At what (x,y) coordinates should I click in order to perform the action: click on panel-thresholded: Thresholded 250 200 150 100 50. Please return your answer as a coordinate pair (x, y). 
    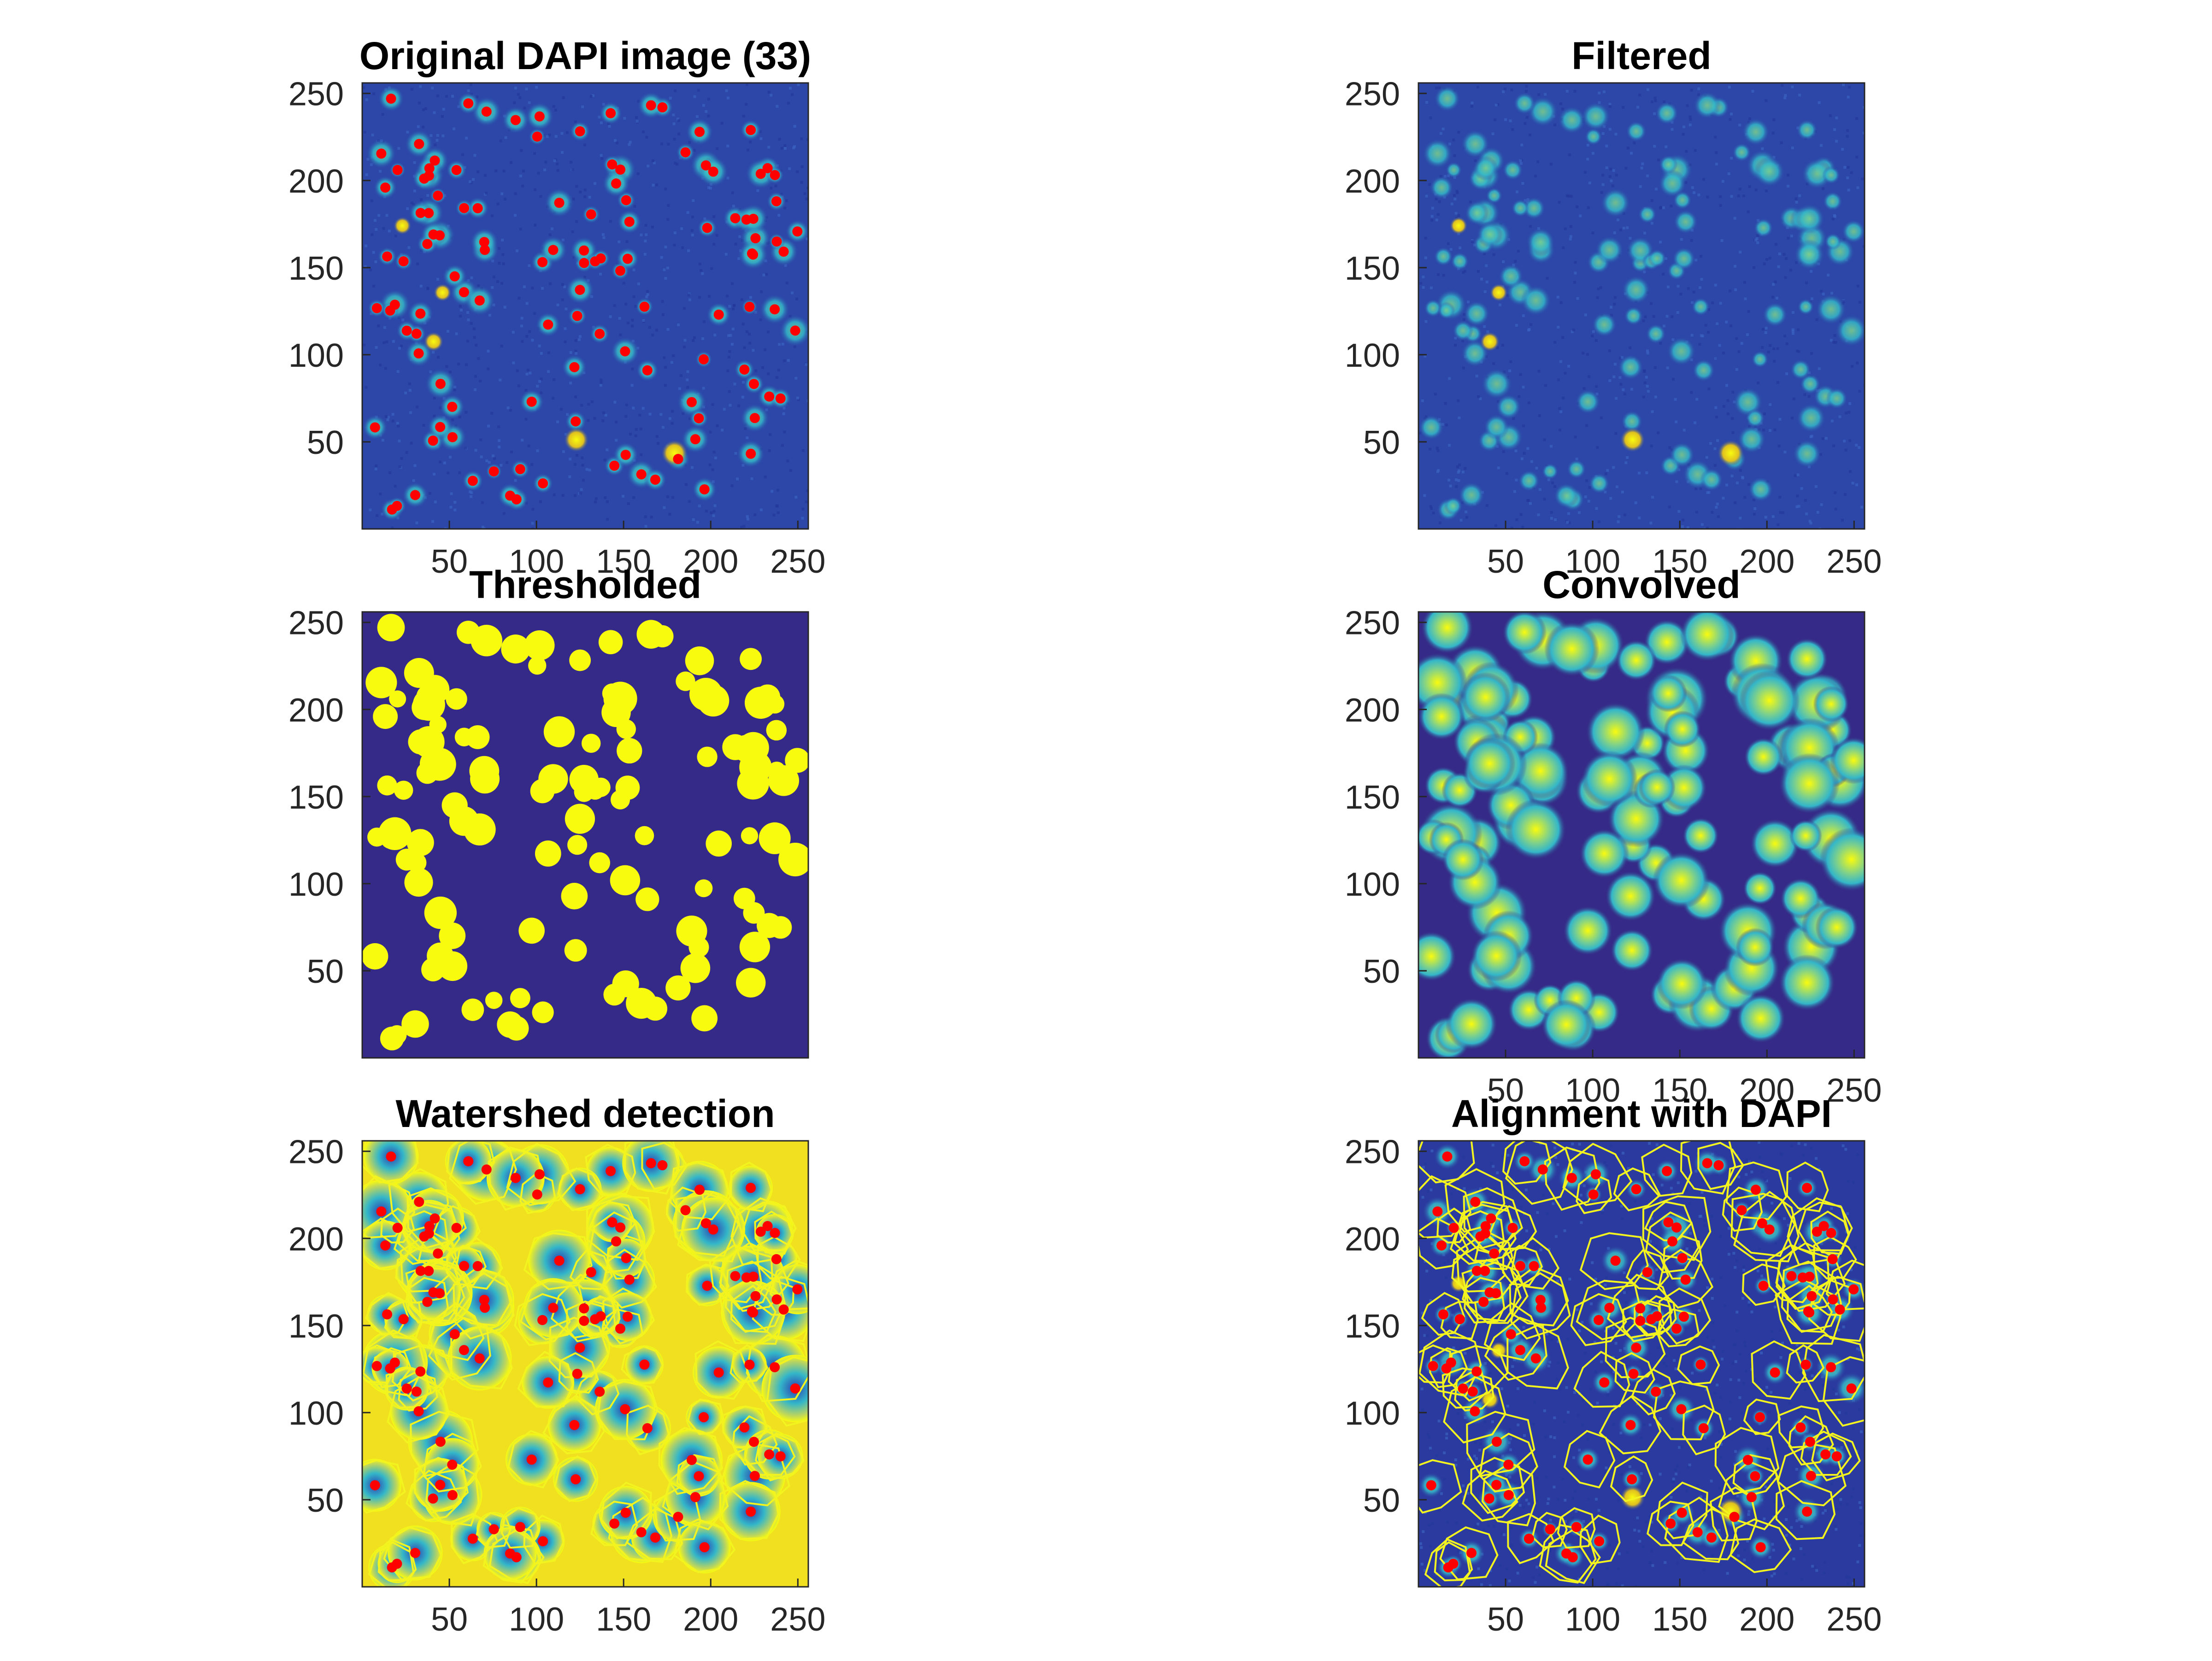
    Looking at the image, I should click on (548, 811).